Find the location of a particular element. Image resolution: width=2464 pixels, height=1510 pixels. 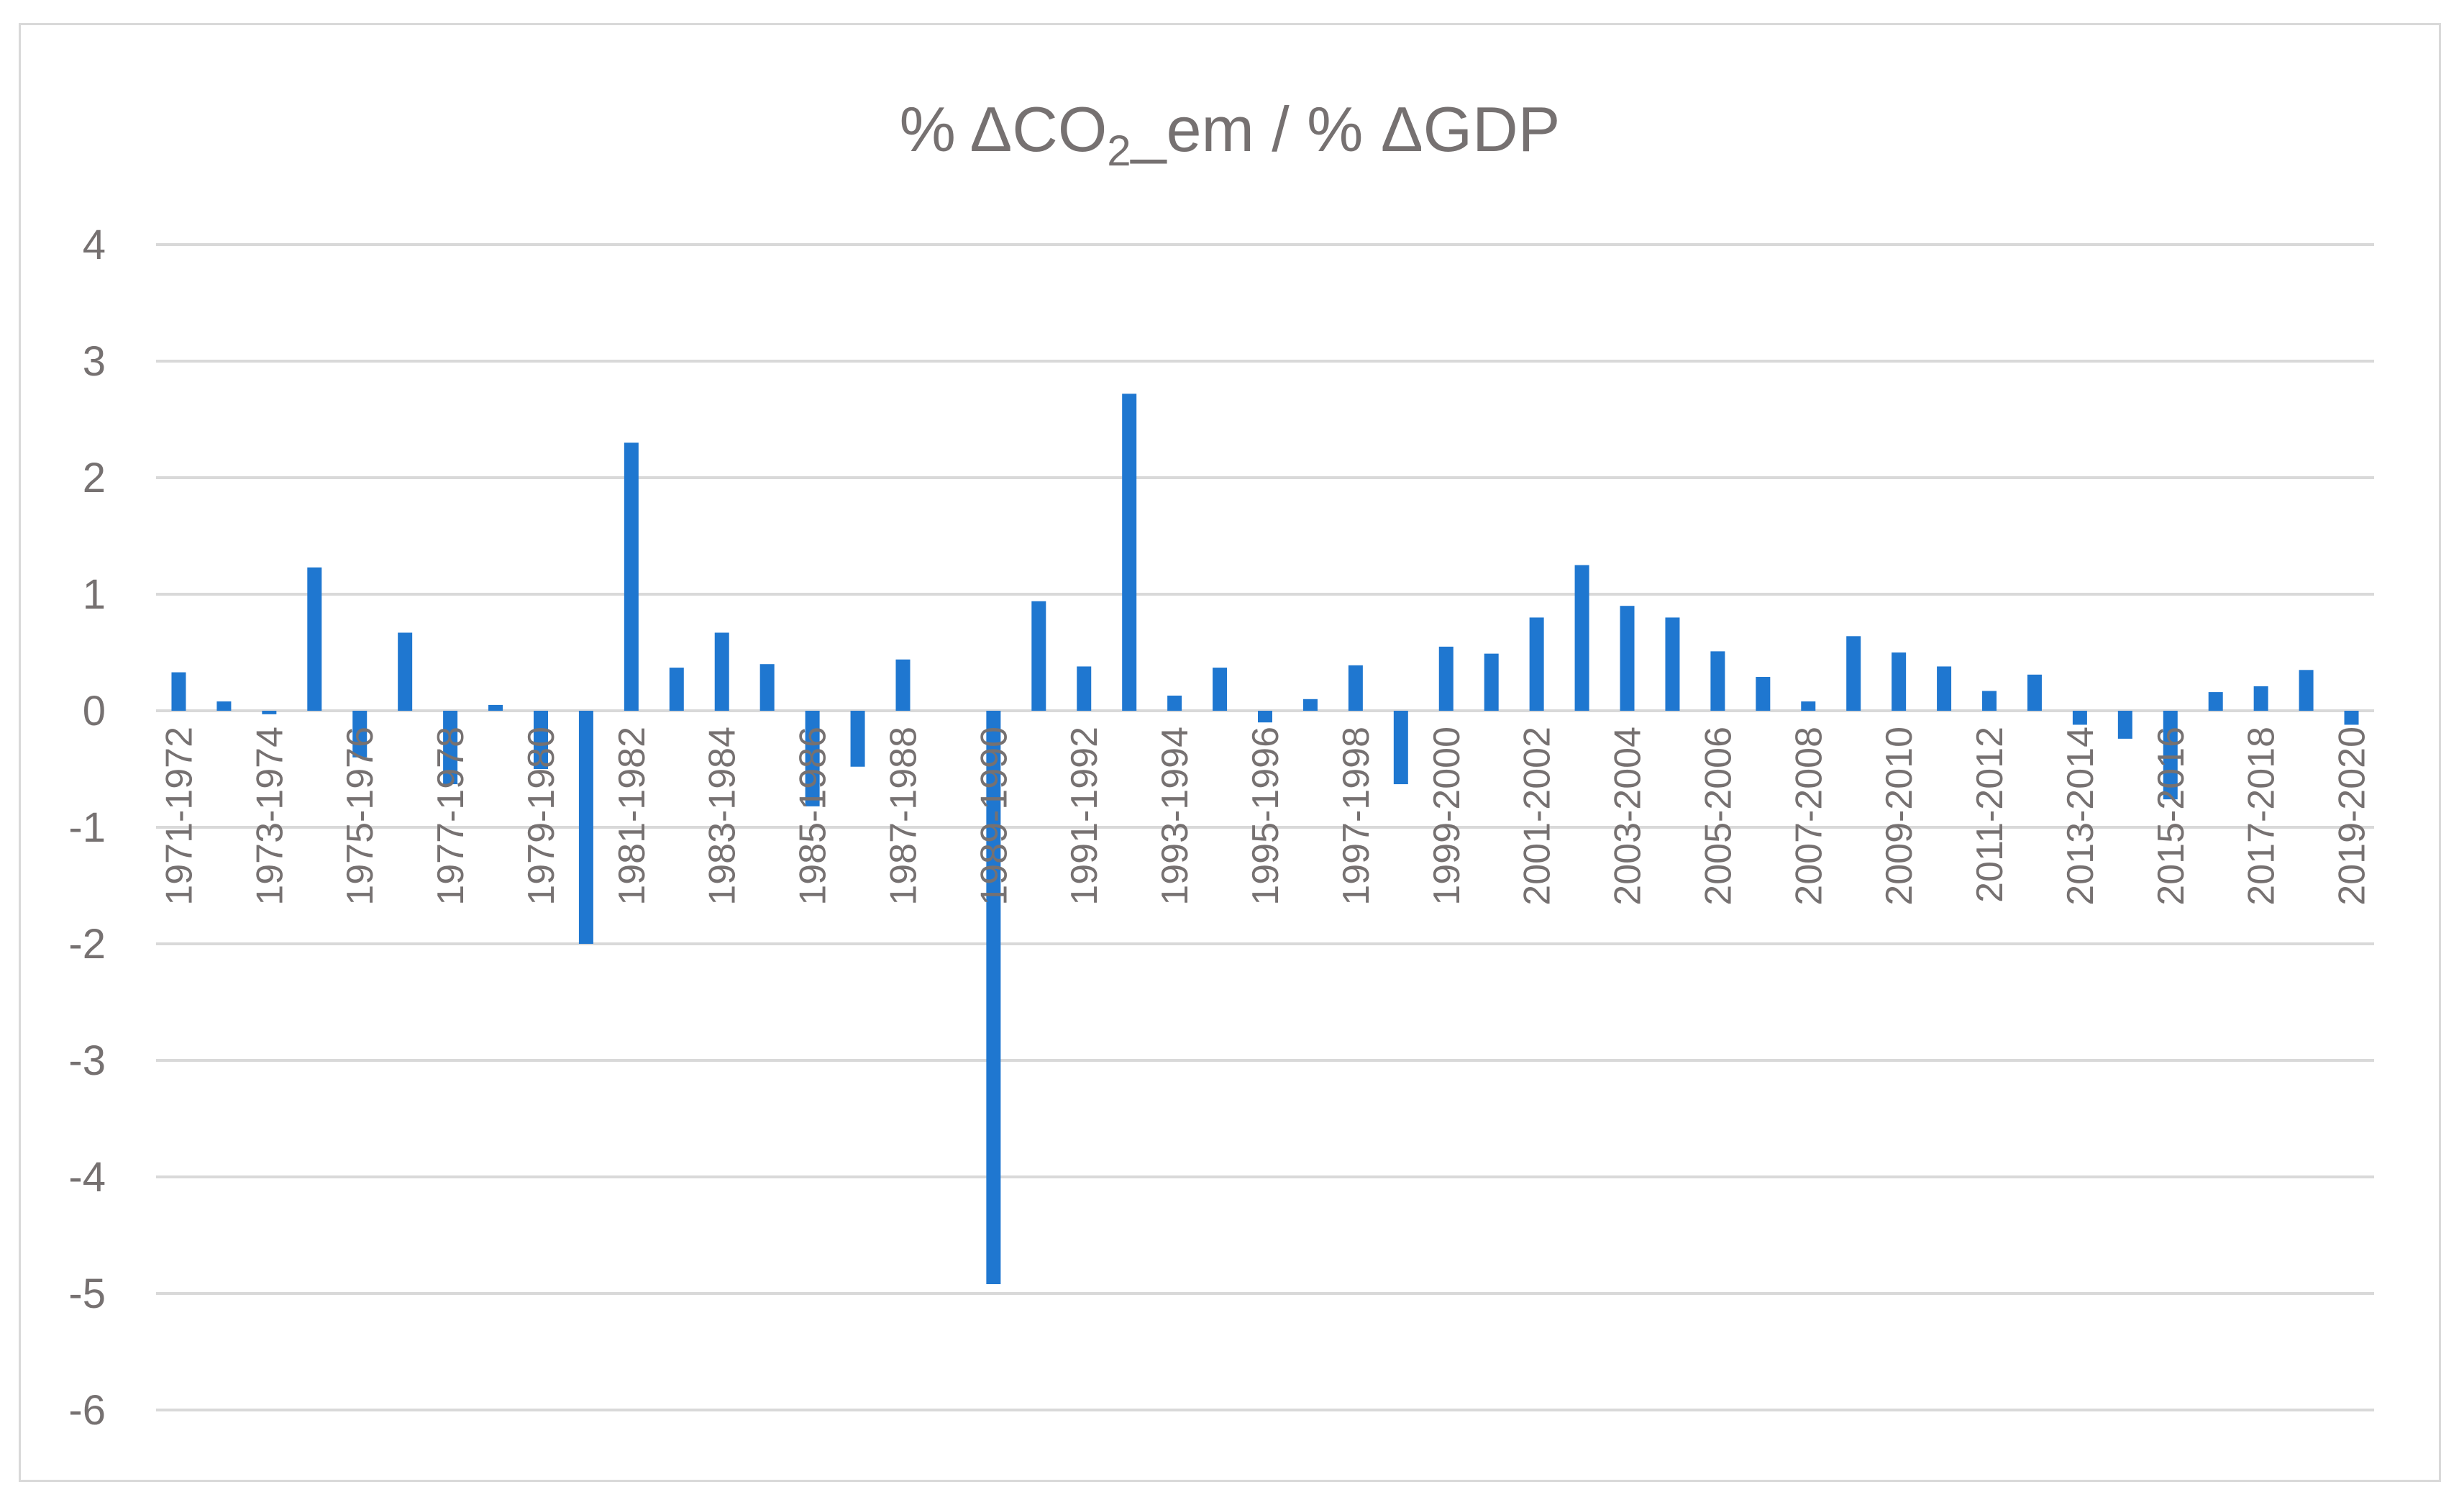

x-tick-label: 1983-1984 is located at coordinates (723, 816).